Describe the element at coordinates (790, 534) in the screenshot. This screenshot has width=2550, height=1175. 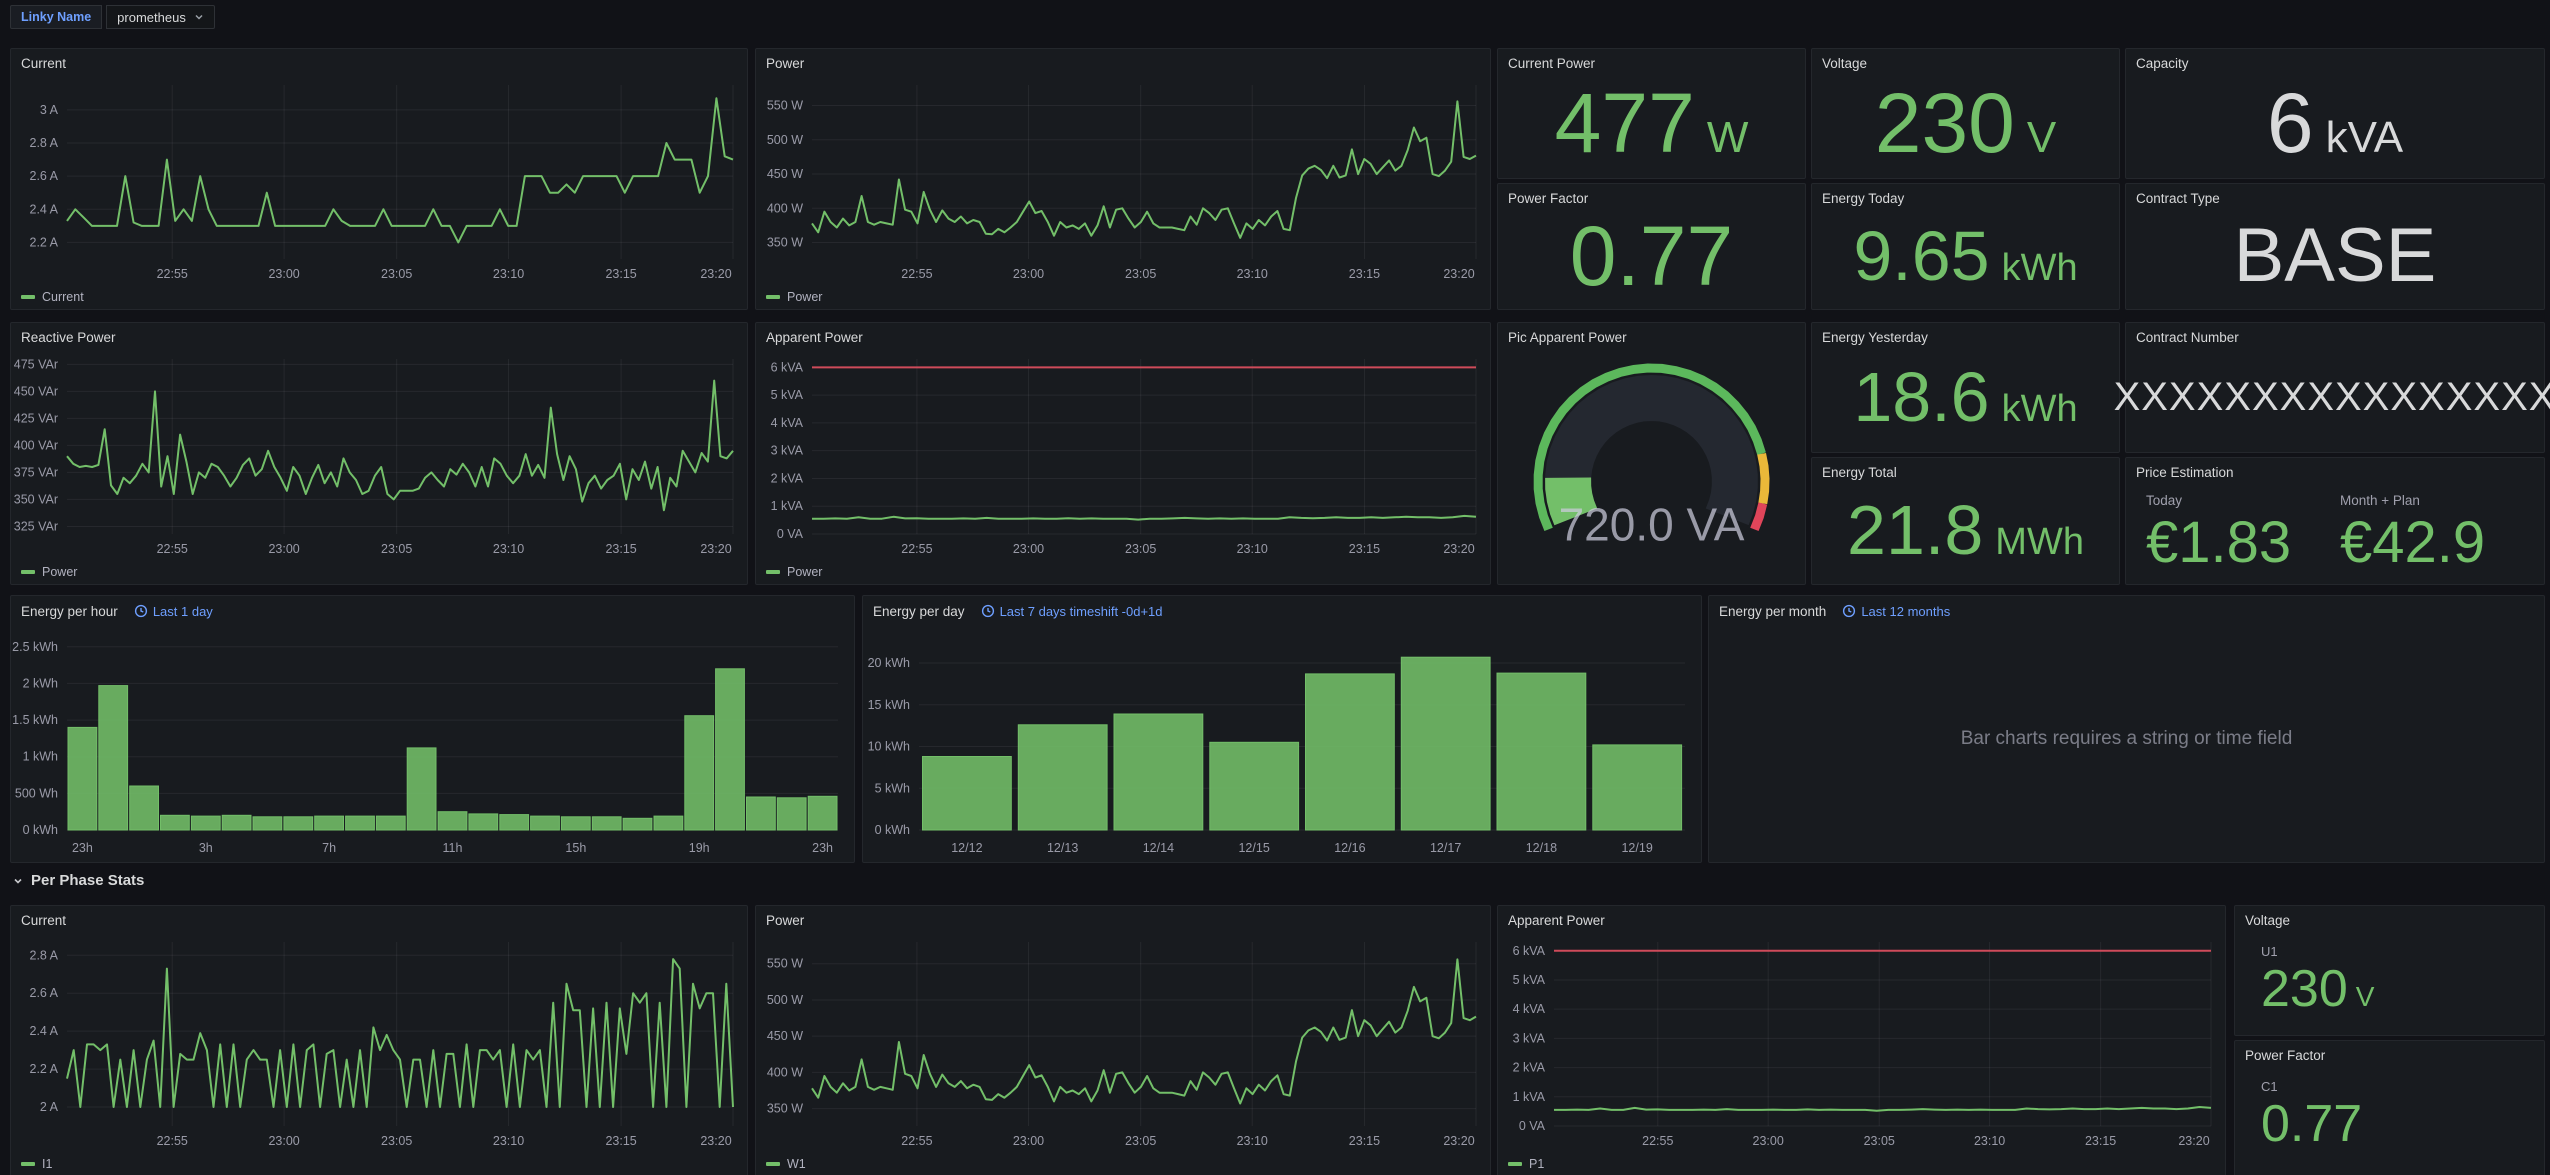
I see `svg-text: 0 VA` at that location.